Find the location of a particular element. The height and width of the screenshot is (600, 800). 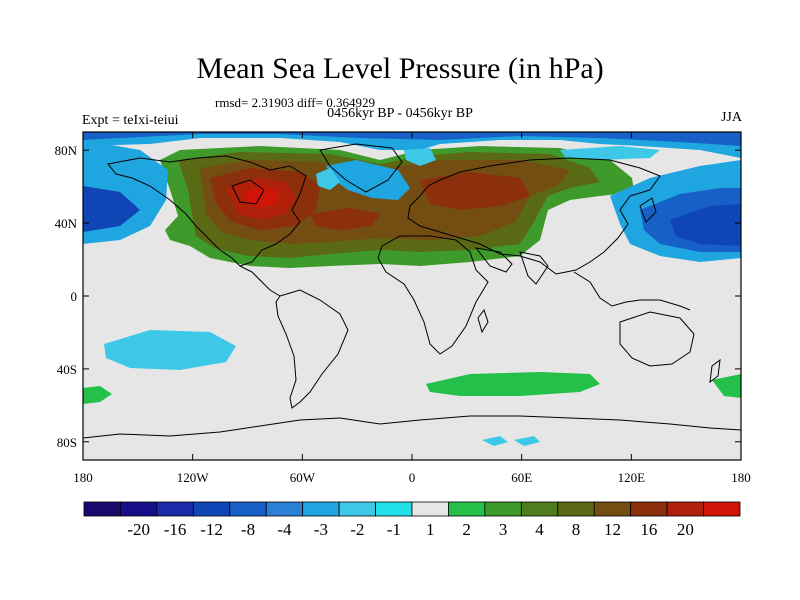

plot-title: Mean Sea Level Pressure (in hPa) is located at coordinates (400, 68).